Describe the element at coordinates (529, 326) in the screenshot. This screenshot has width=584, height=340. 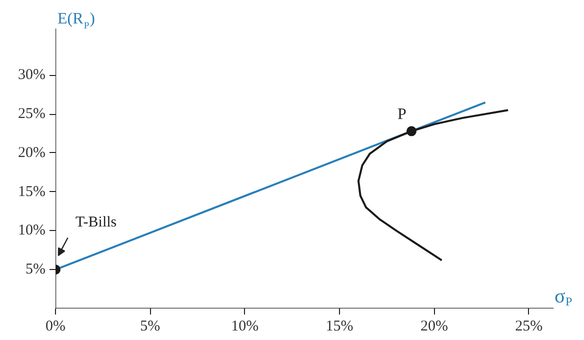
I see `x-tick-label: 25%` at that location.